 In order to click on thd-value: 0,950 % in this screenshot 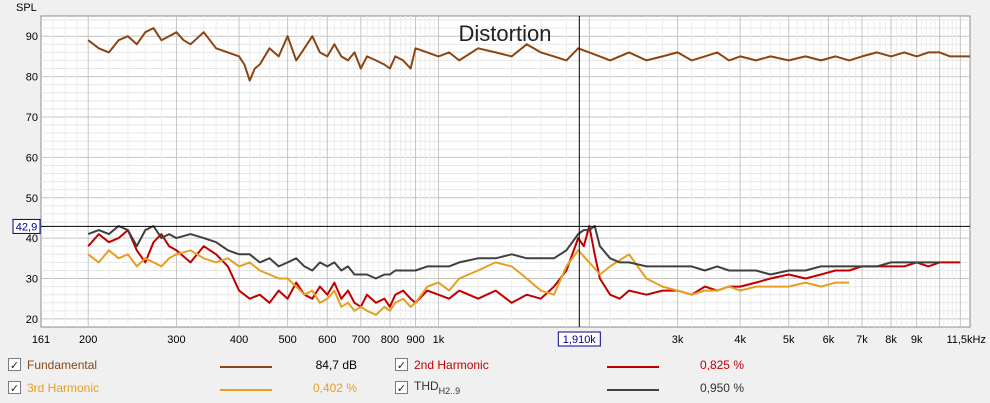, I will do `click(721, 388)`.